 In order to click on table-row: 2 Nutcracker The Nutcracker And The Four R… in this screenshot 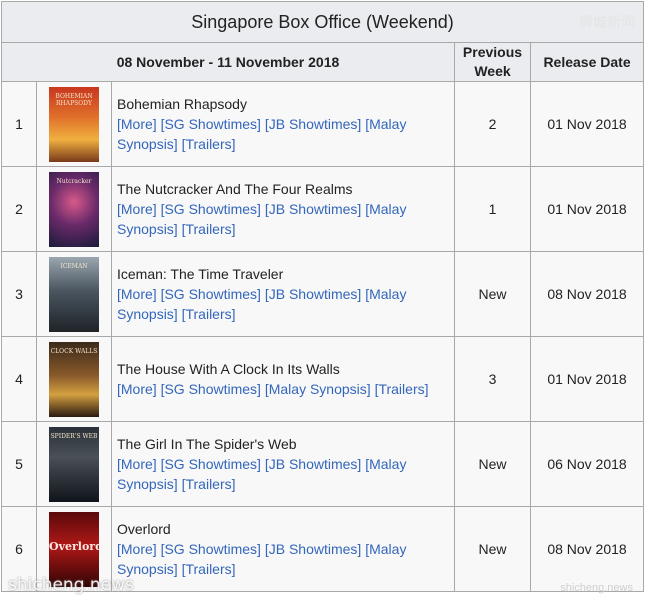, I will do `click(323, 209)`.